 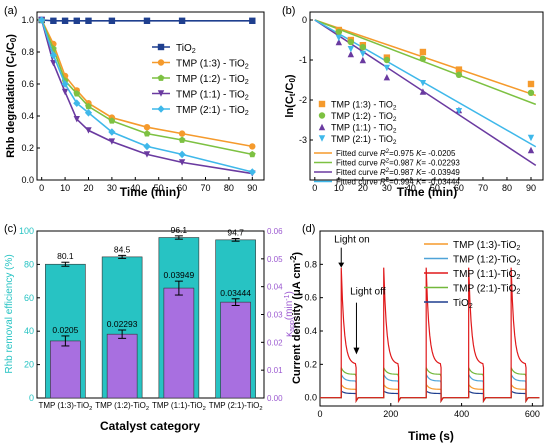 I want to click on panel-d-xlabel: Time (s), so click(x=431, y=436).